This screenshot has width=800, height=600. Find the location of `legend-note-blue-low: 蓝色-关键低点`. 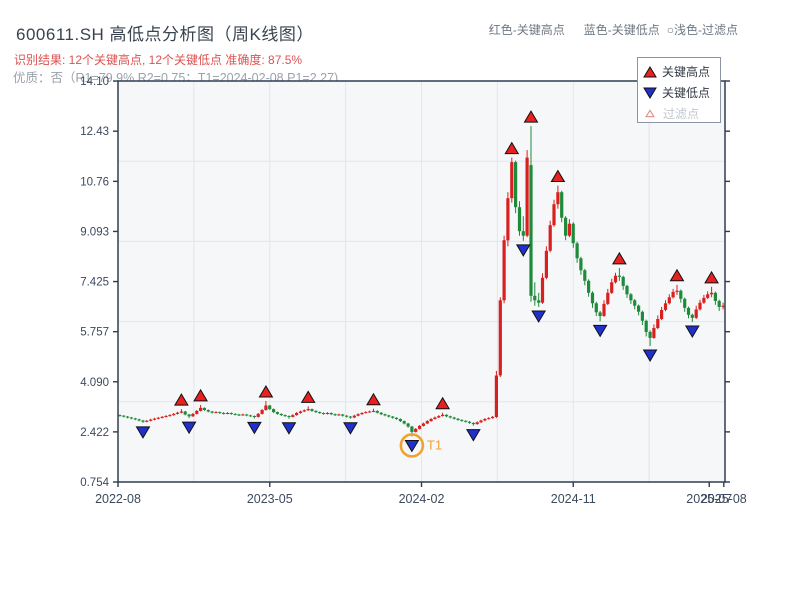

legend-note-blue-low: 蓝色-关键低点 is located at coordinates (621, 30).